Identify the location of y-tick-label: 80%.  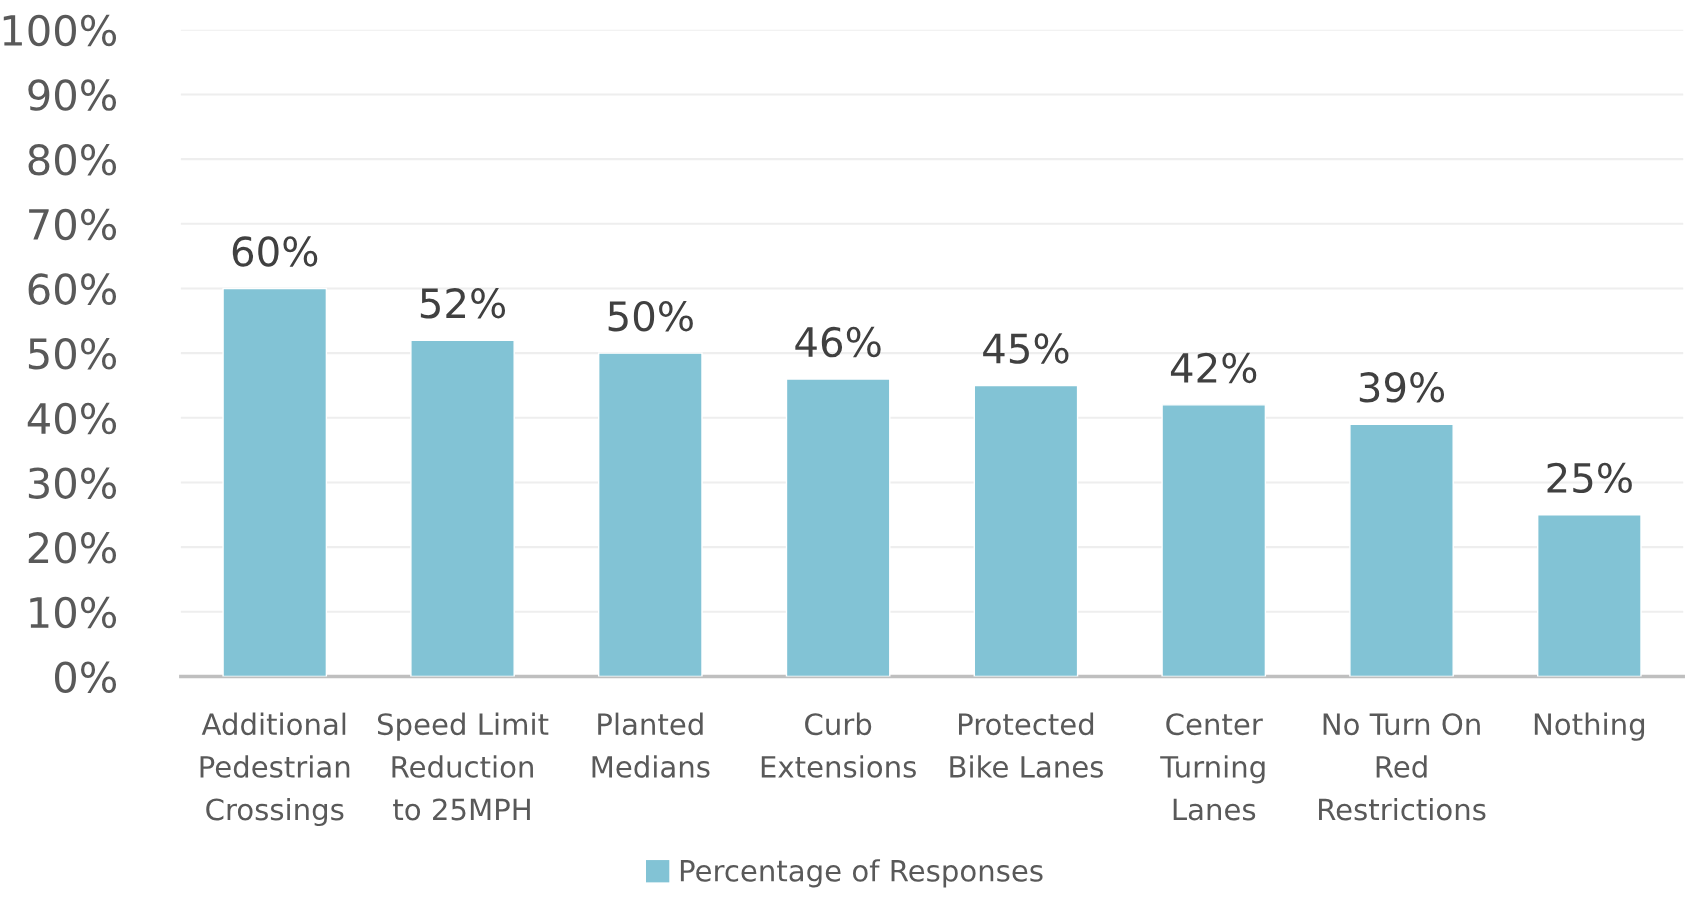
(72, 160).